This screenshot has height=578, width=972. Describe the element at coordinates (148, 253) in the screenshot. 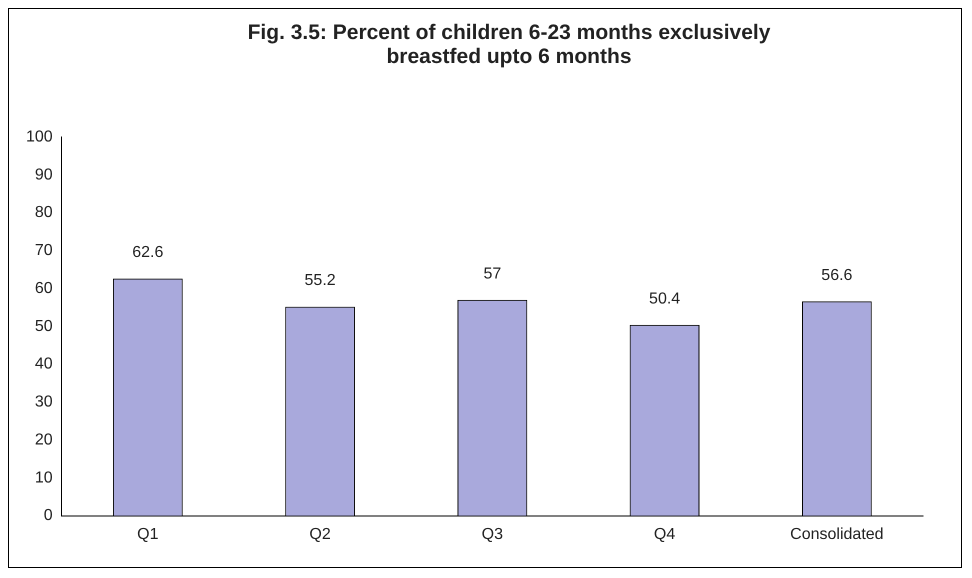

I see `data-label: 62.6` at that location.